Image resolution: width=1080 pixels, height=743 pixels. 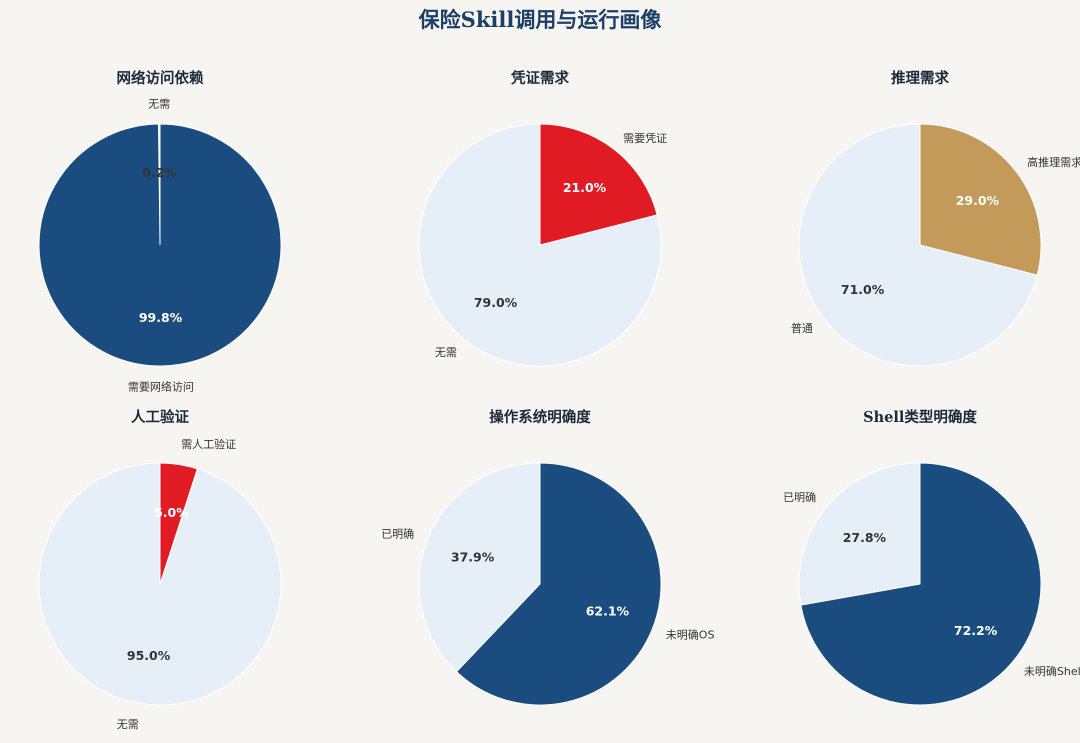 I want to click on slice-percent-label: 79.0%, so click(x=496, y=302).